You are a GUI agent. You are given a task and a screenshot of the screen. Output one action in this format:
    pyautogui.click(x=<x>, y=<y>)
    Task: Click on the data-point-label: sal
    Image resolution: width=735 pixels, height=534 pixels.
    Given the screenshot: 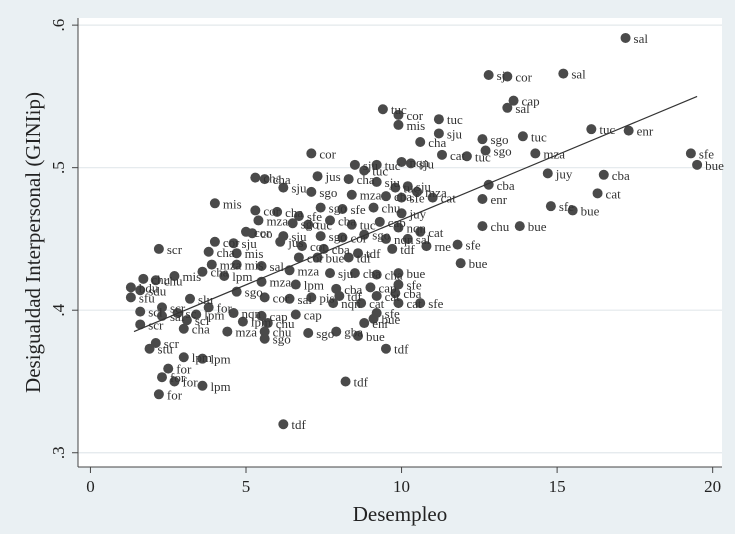 What is the action you would take?
    pyautogui.click(x=522, y=108)
    